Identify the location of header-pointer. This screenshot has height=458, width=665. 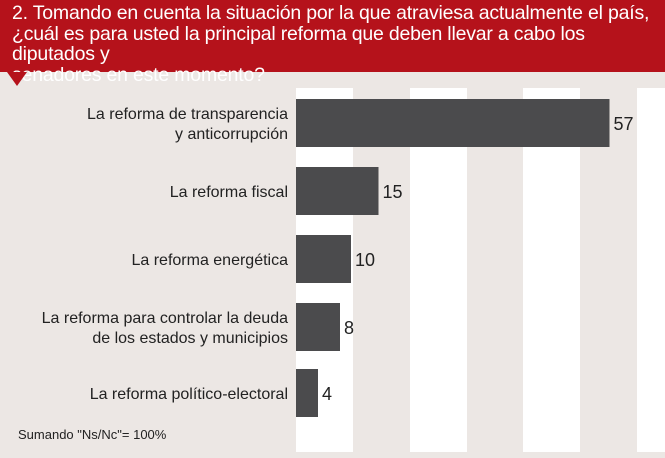
(17, 79).